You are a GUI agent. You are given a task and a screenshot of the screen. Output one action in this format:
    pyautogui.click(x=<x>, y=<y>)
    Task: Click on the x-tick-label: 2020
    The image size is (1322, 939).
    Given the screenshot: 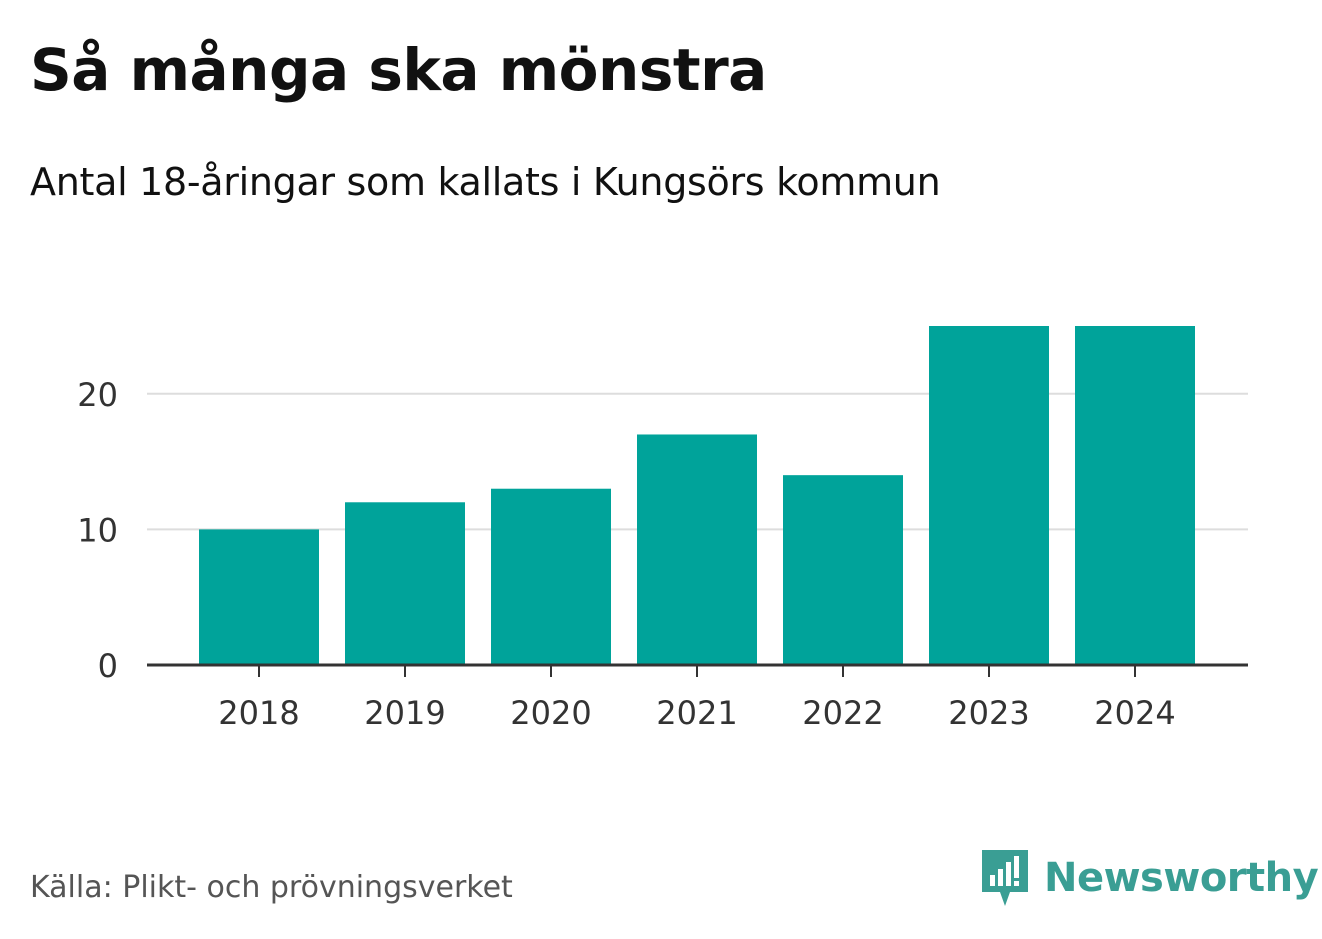 What is the action you would take?
    pyautogui.click(x=550, y=713)
    